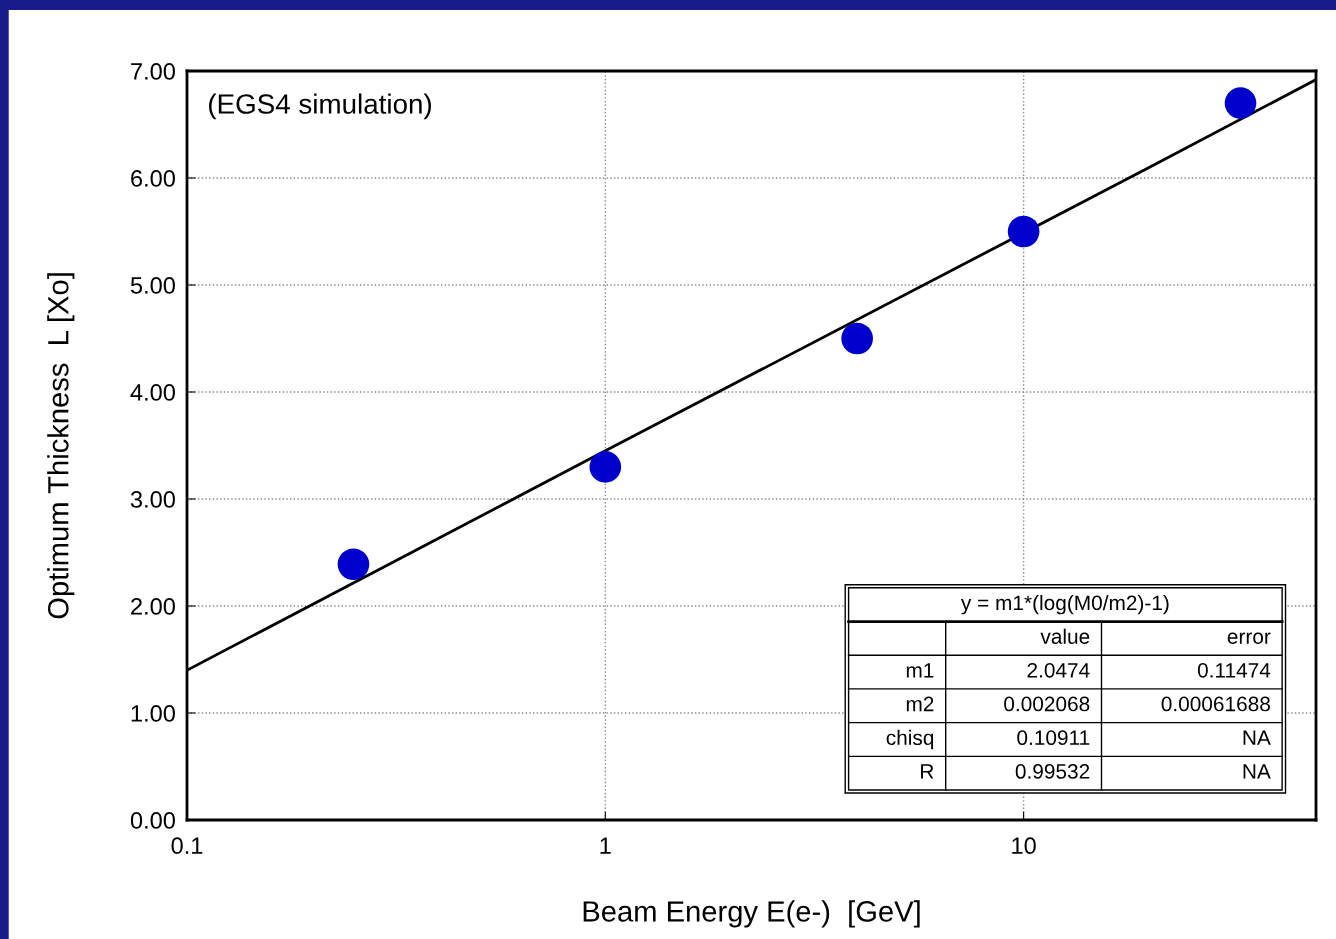  Describe the element at coordinates (153, 71) in the screenshot. I see `y-tick-label: 7.00` at that location.